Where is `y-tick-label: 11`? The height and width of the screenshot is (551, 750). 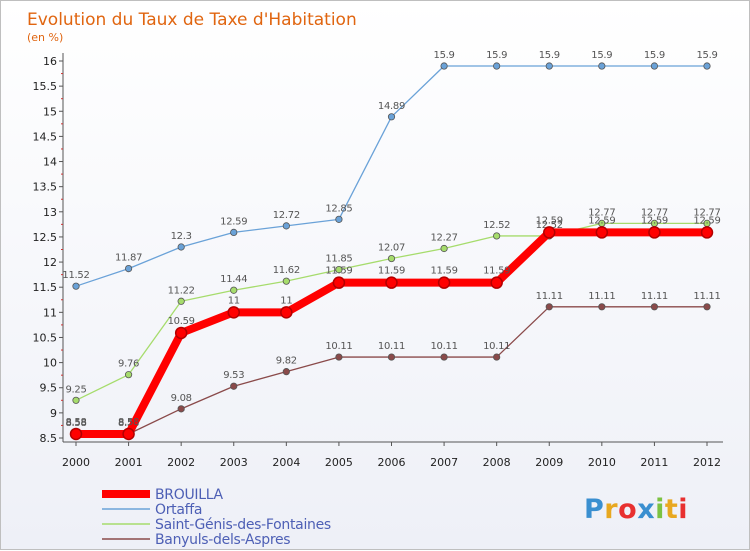
y-tick-label: 11 is located at coordinates (50, 312).